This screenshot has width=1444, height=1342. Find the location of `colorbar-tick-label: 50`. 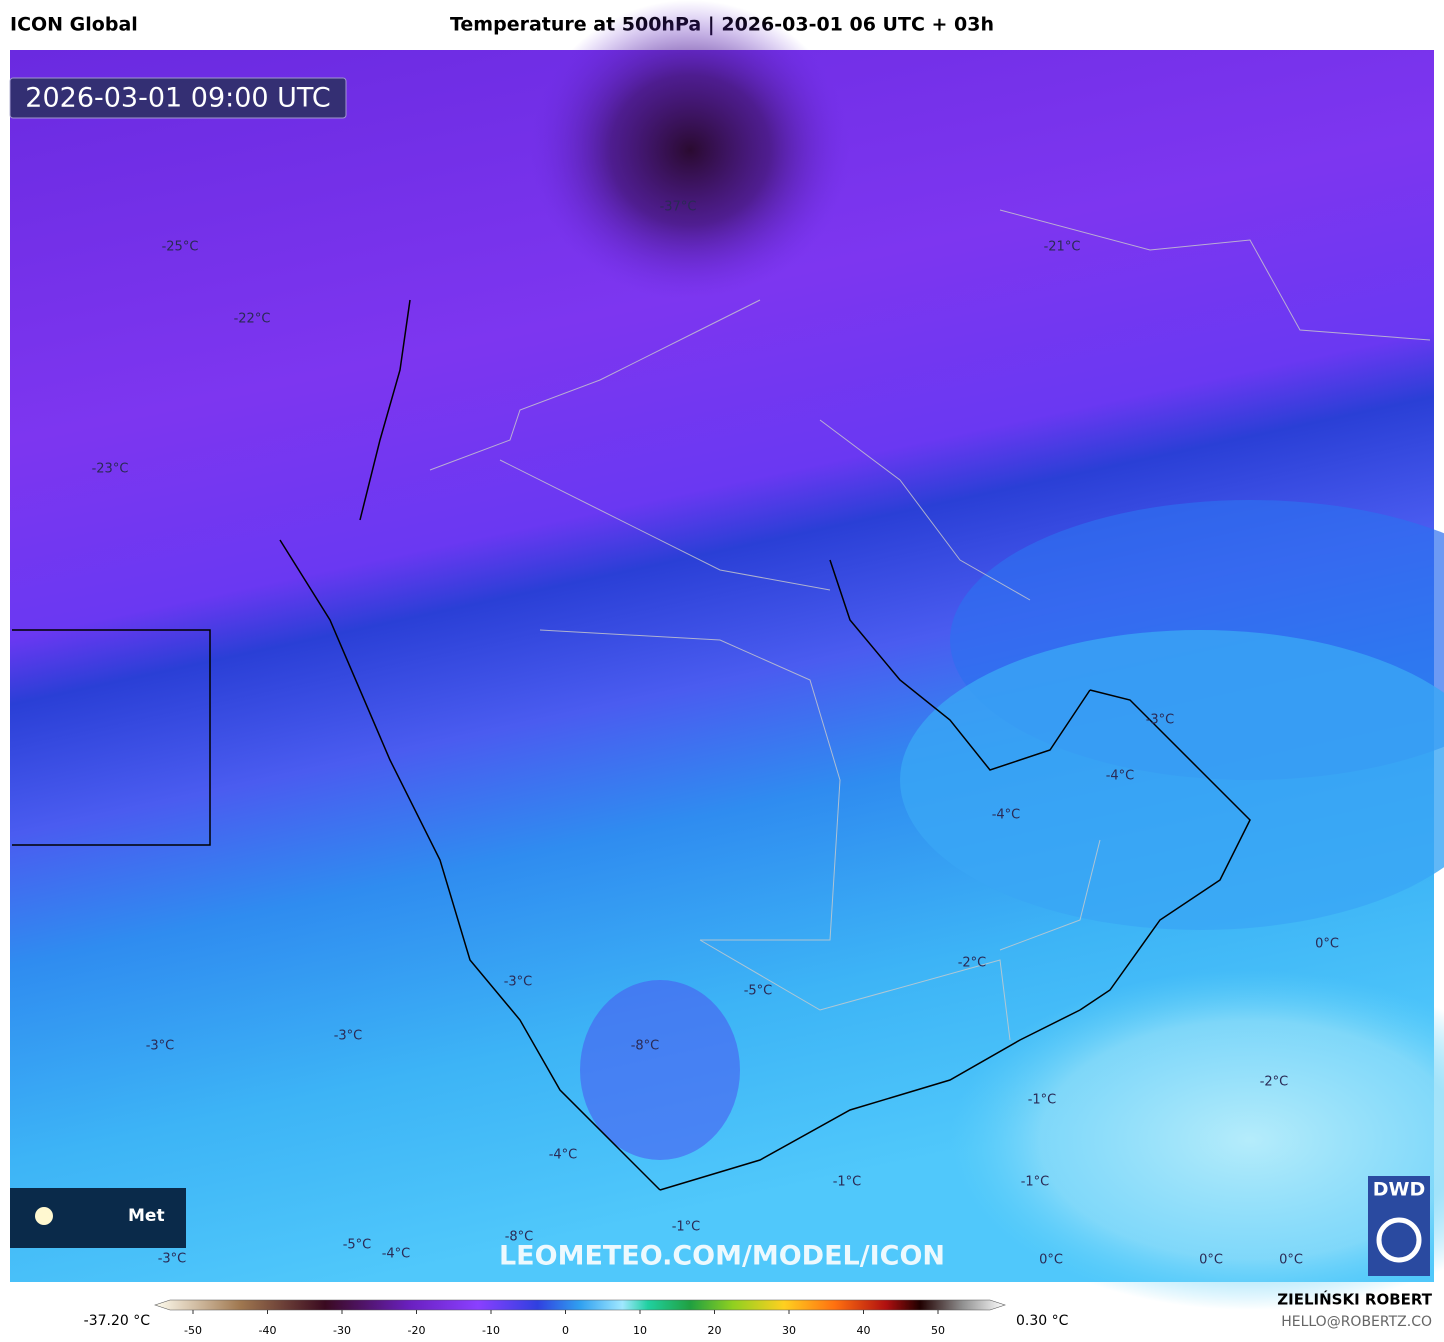

colorbar-tick-label: 50 is located at coordinates (938, 1330).